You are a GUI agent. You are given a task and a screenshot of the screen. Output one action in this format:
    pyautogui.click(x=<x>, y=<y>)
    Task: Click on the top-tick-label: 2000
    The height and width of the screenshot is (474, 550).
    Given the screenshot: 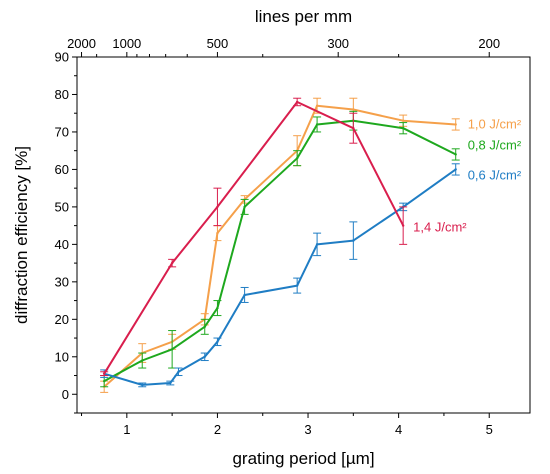 What is the action you would take?
    pyautogui.click(x=81, y=43)
    